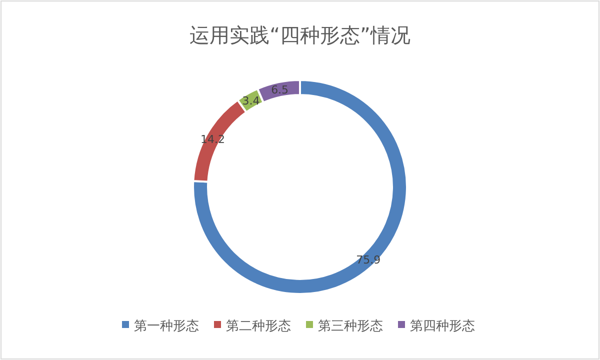  I want to click on legend-label: 第一种形态, so click(166, 326).